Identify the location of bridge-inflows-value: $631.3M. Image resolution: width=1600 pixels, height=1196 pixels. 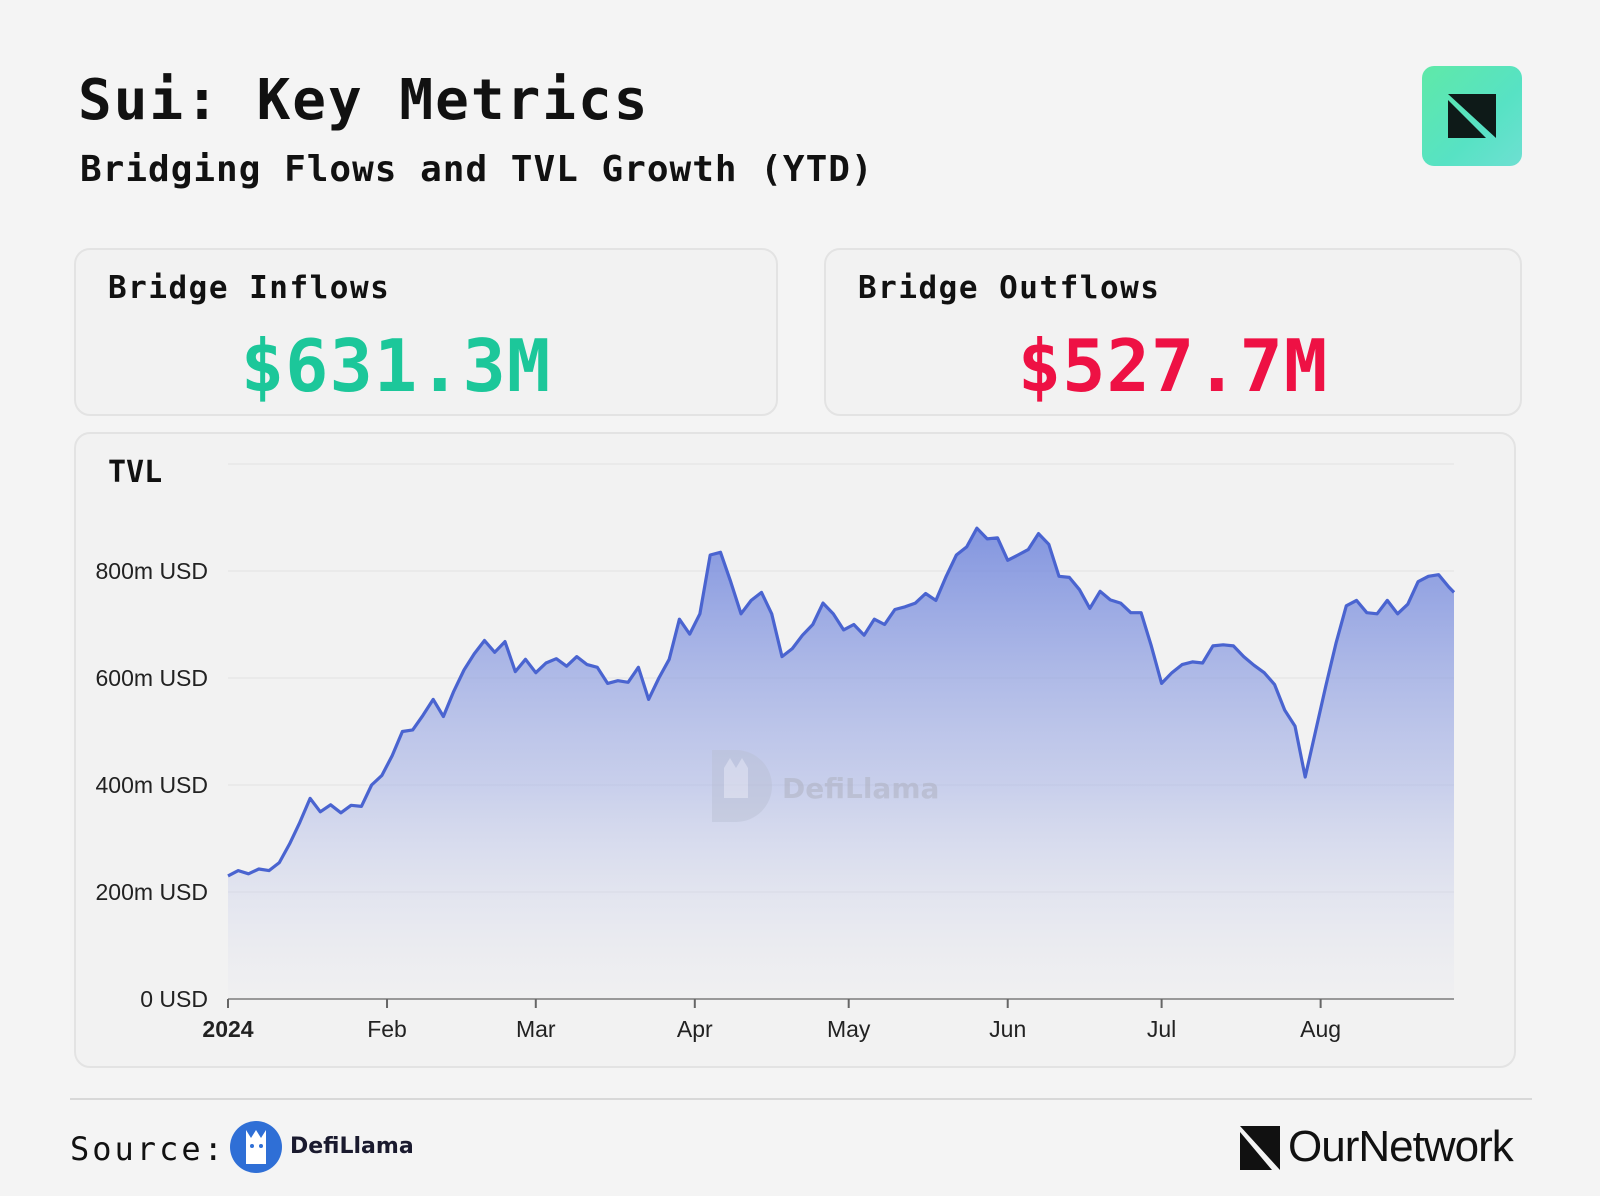
(396, 366).